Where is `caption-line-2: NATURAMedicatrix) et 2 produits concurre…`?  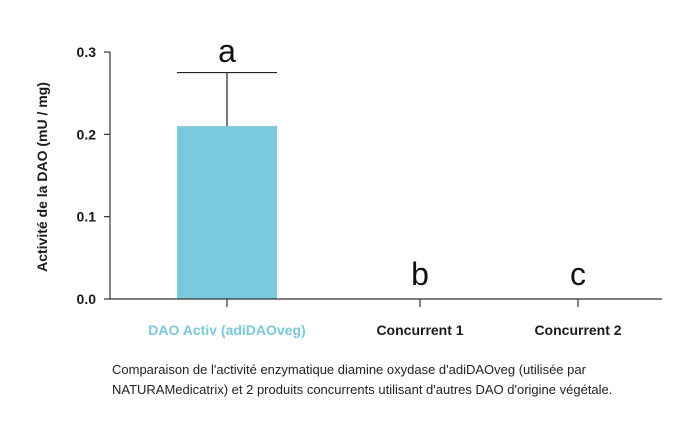
caption-line-2: NATURAMedicatrix) et 2 produits concurre… is located at coordinates (362, 389).